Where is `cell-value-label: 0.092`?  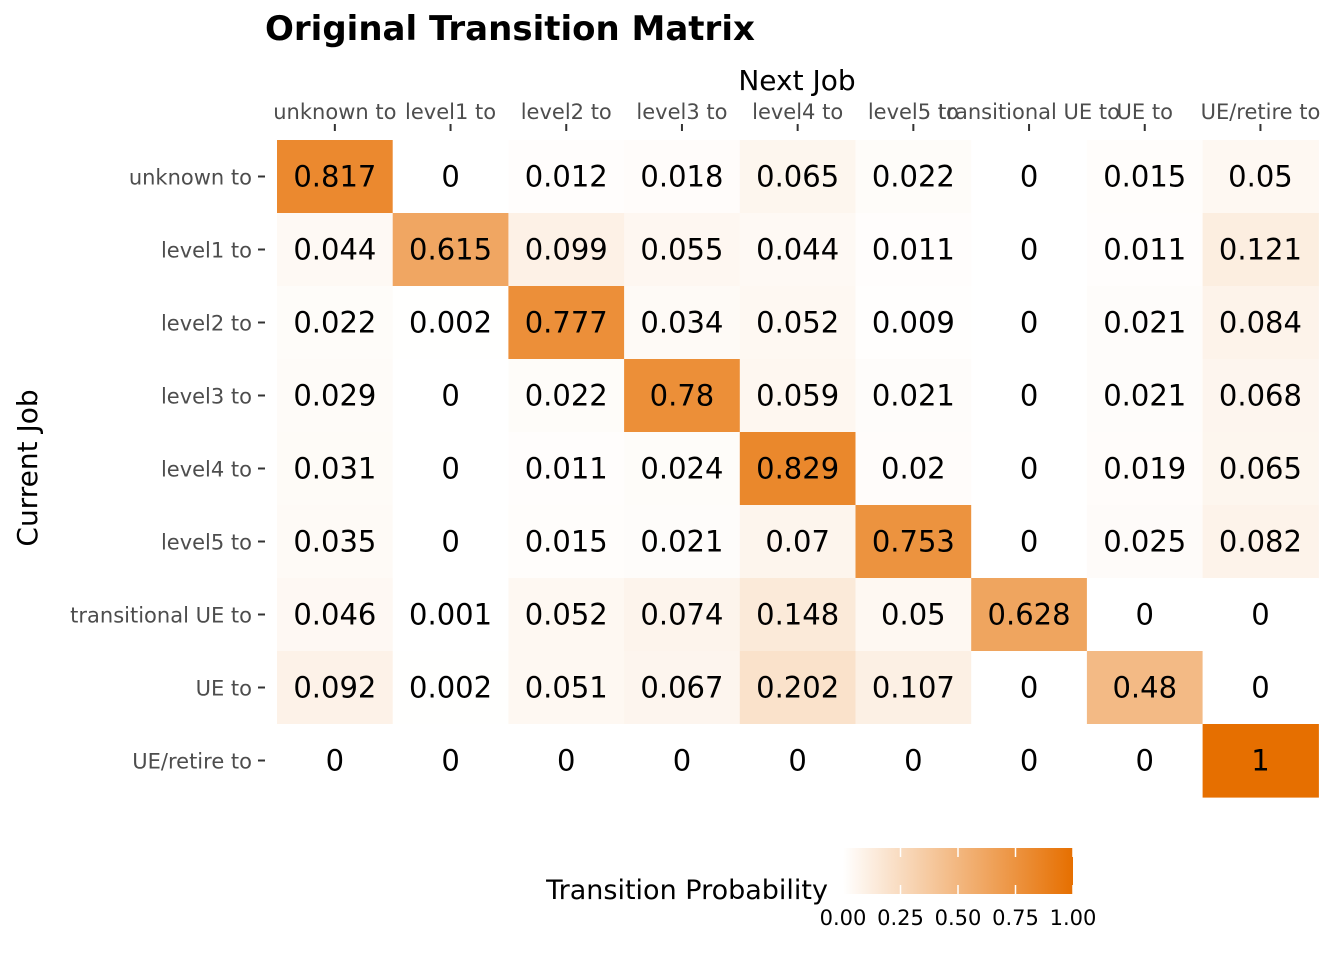 cell-value-label: 0.092 is located at coordinates (334, 688).